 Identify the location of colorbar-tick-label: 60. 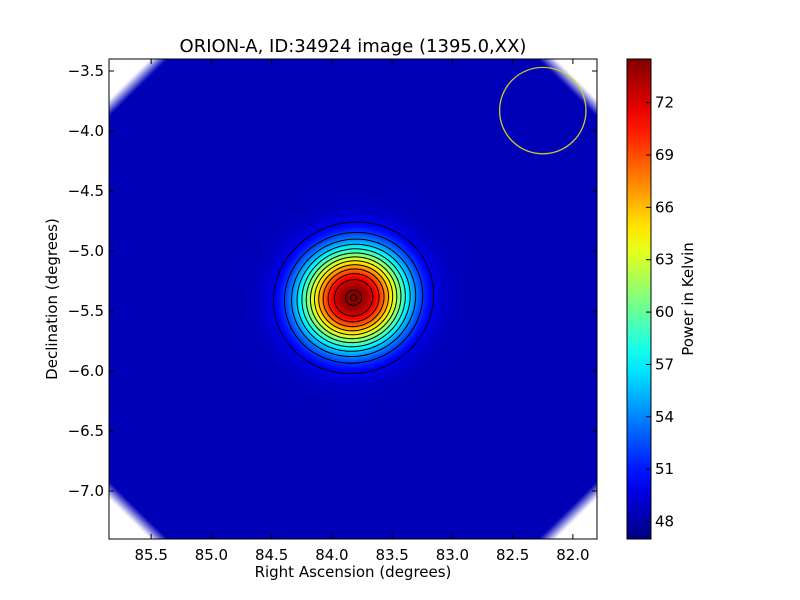
(664, 312).